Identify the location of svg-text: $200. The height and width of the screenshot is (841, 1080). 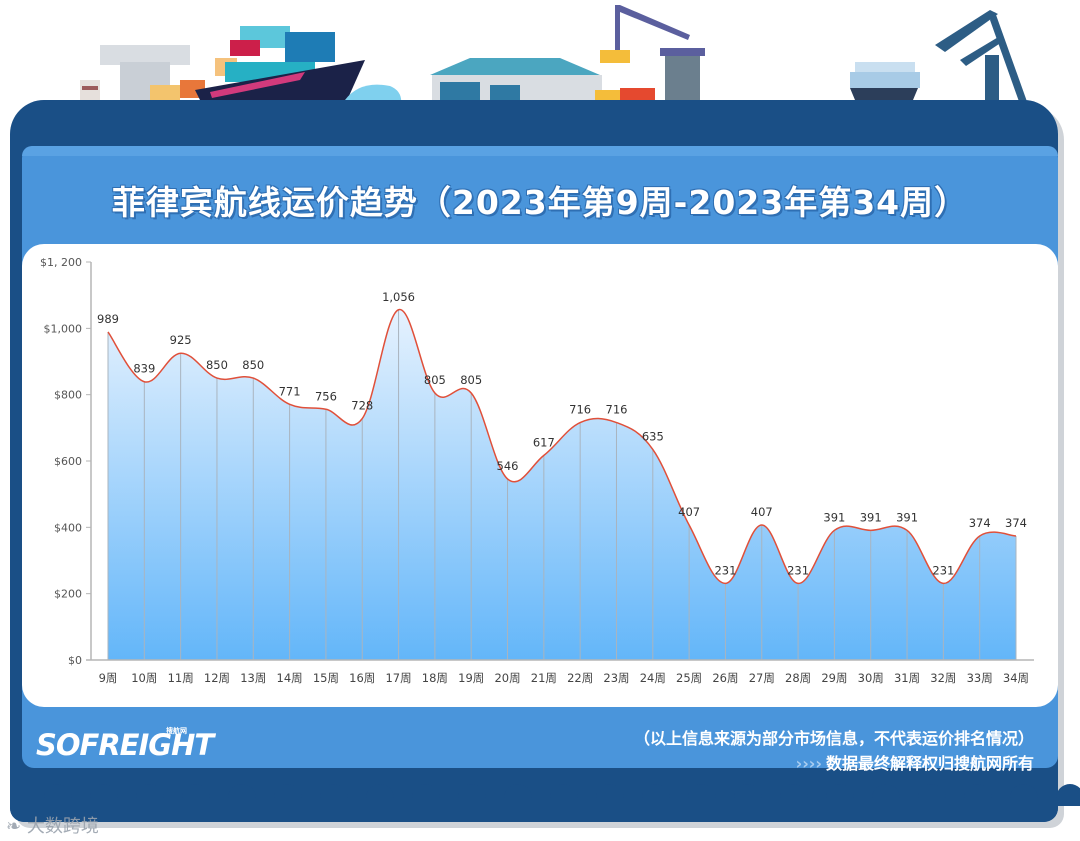
(68, 594).